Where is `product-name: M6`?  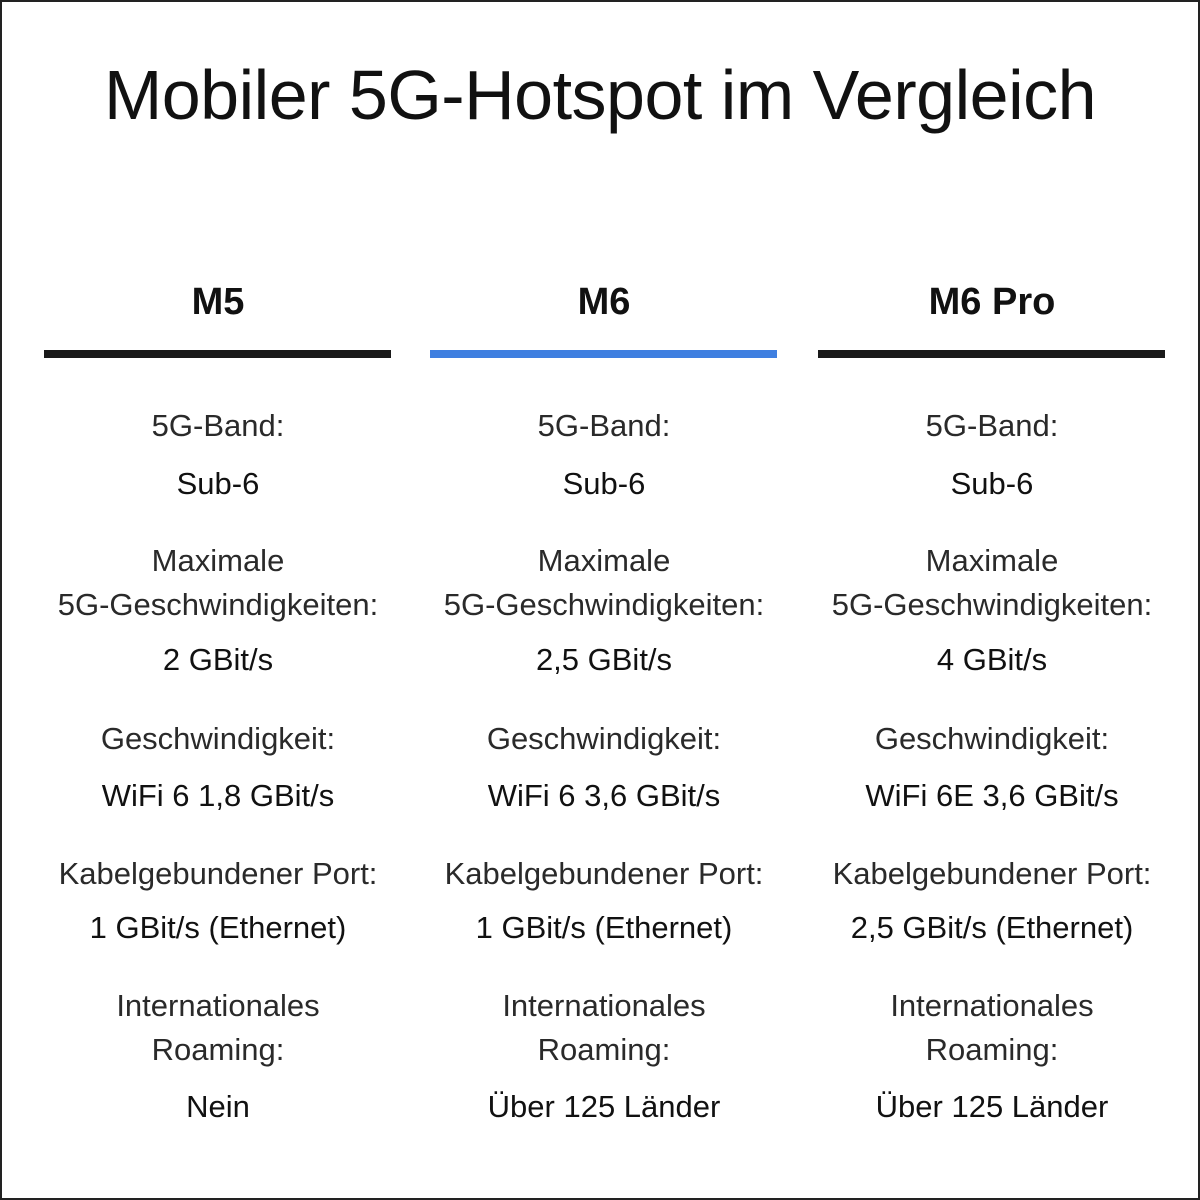 product-name: M6 is located at coordinates (604, 302).